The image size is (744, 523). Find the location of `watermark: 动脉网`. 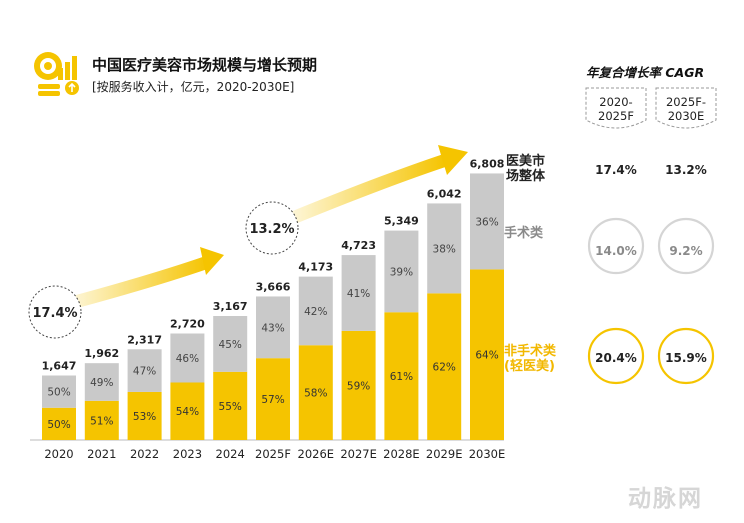

watermark: 动脉网 is located at coordinates (665, 499).